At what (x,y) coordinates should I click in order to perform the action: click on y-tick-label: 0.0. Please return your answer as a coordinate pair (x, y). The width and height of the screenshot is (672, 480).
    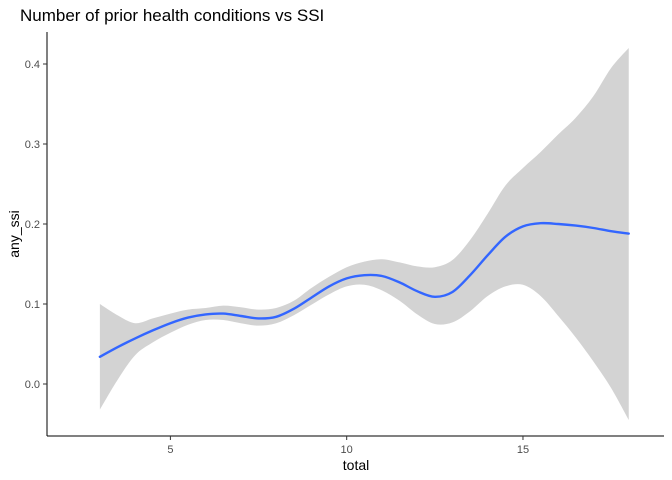
    Looking at the image, I should click on (32, 385).